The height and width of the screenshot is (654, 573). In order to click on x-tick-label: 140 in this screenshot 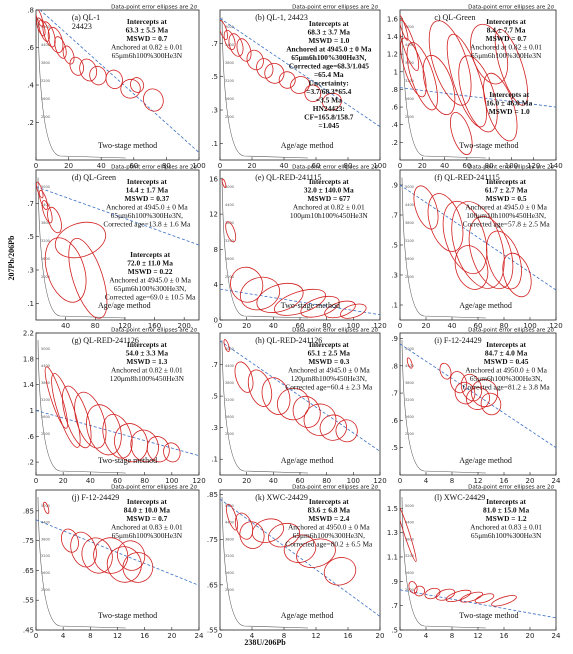, I will do `click(555, 166)`.